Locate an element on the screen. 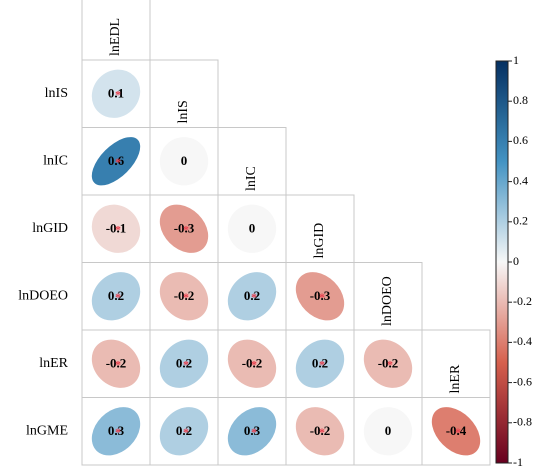 Image resolution: width=535 pixels, height=474 pixels. row-label: lnDOEO is located at coordinates (43, 295).